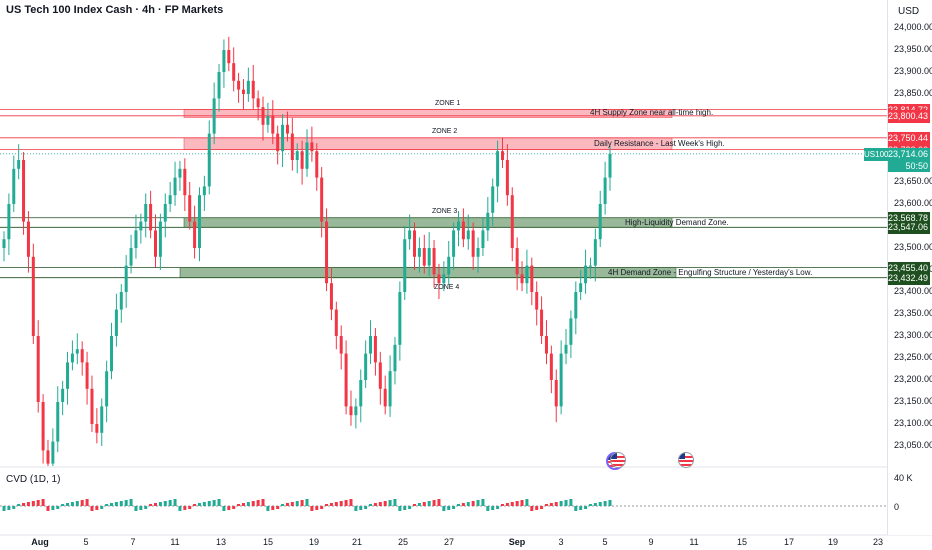 This screenshot has width=932, height=550. What do you see at coordinates (913, 445) in the screenshot?
I see `price-tick-label: 23,050.00` at bounding box center [913, 445].